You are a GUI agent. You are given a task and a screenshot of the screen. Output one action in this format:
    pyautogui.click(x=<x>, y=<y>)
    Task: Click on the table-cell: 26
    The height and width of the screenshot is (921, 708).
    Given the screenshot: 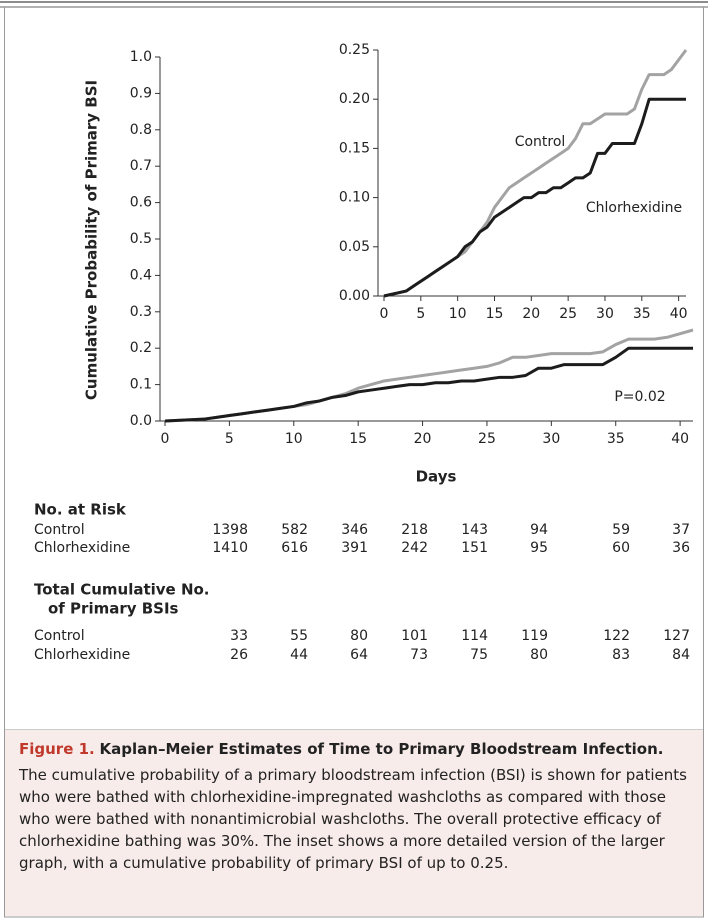 What is the action you would take?
    pyautogui.click(x=239, y=655)
    